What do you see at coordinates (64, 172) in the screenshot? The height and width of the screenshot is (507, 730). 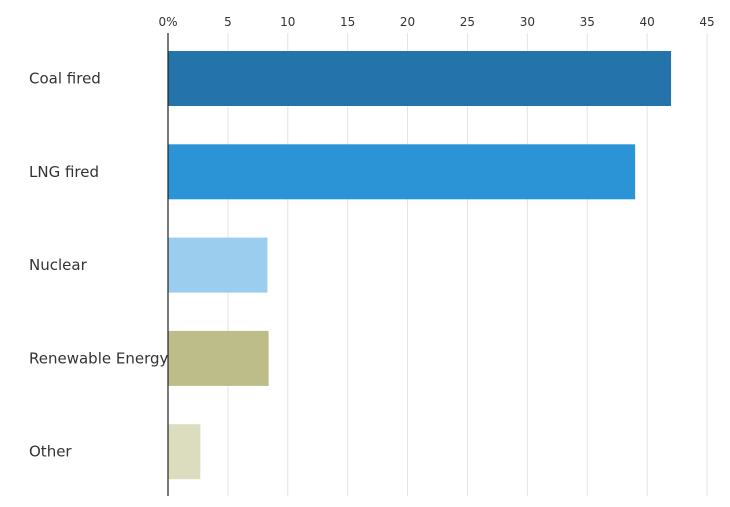 I see `category-label-lng-fired: LNG fired` at bounding box center [64, 172].